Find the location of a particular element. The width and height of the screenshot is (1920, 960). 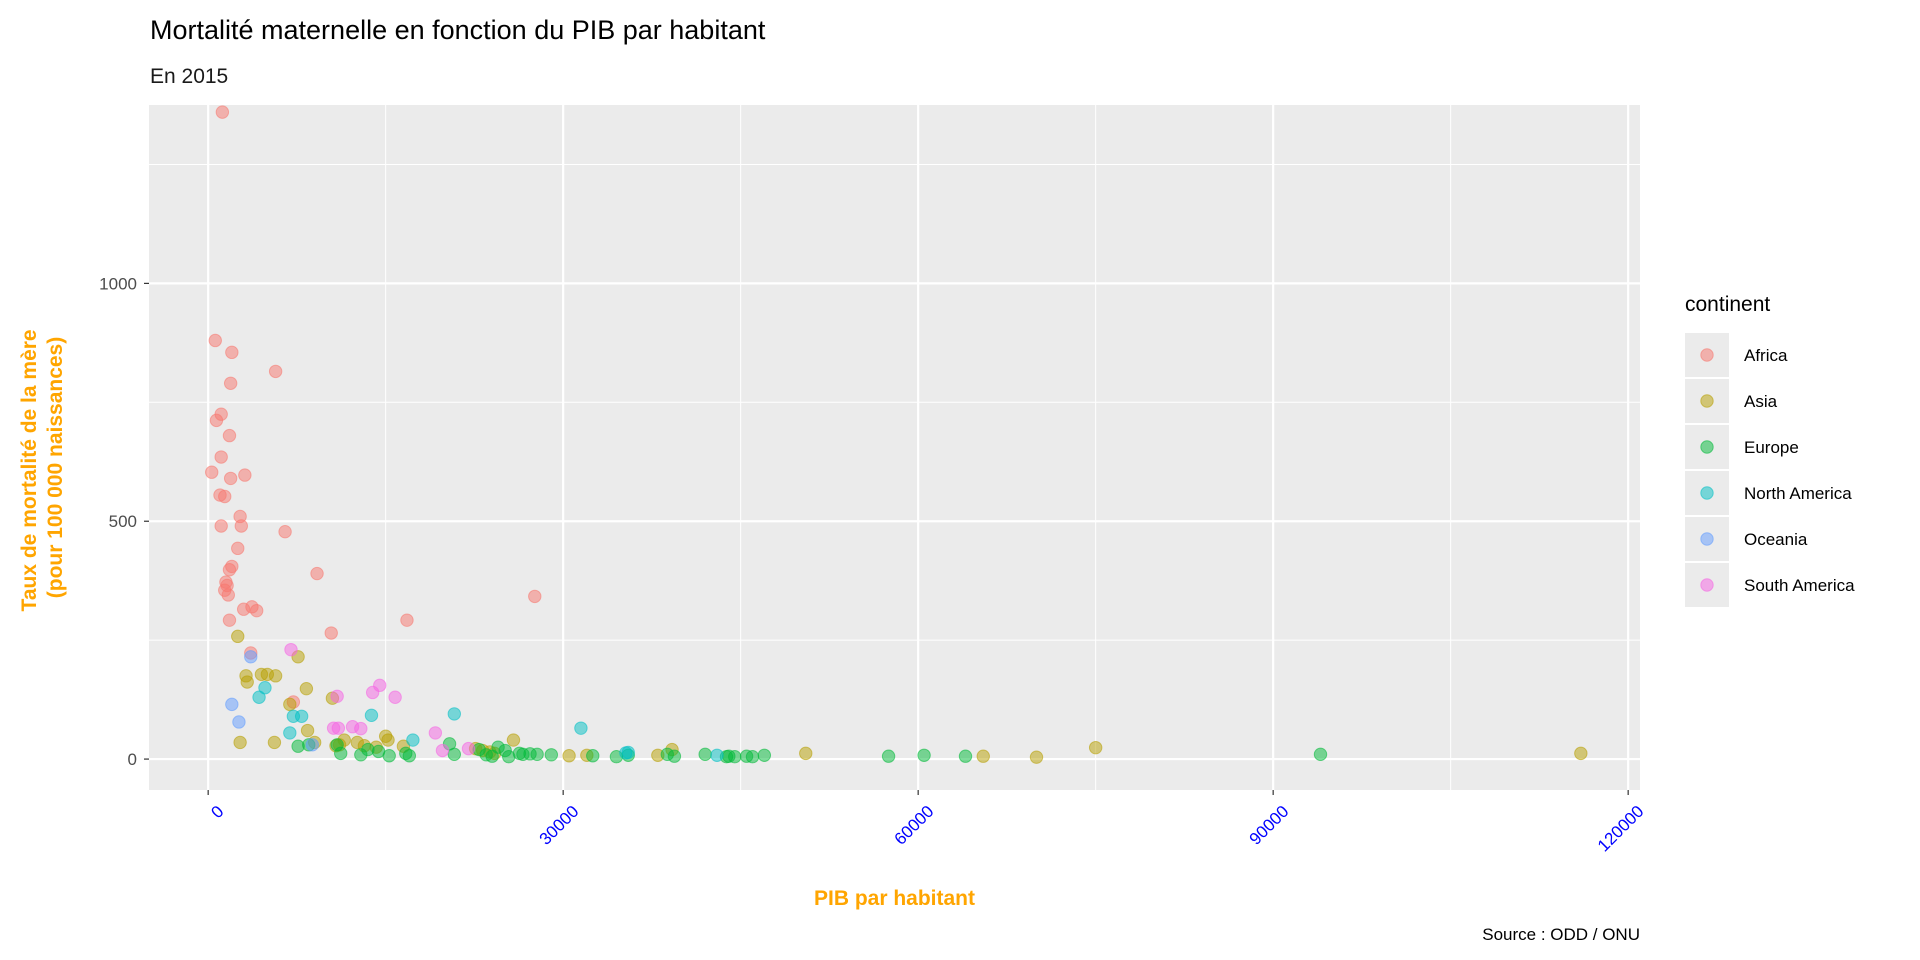

legend-label-europe: Europe is located at coordinates (1771, 447).